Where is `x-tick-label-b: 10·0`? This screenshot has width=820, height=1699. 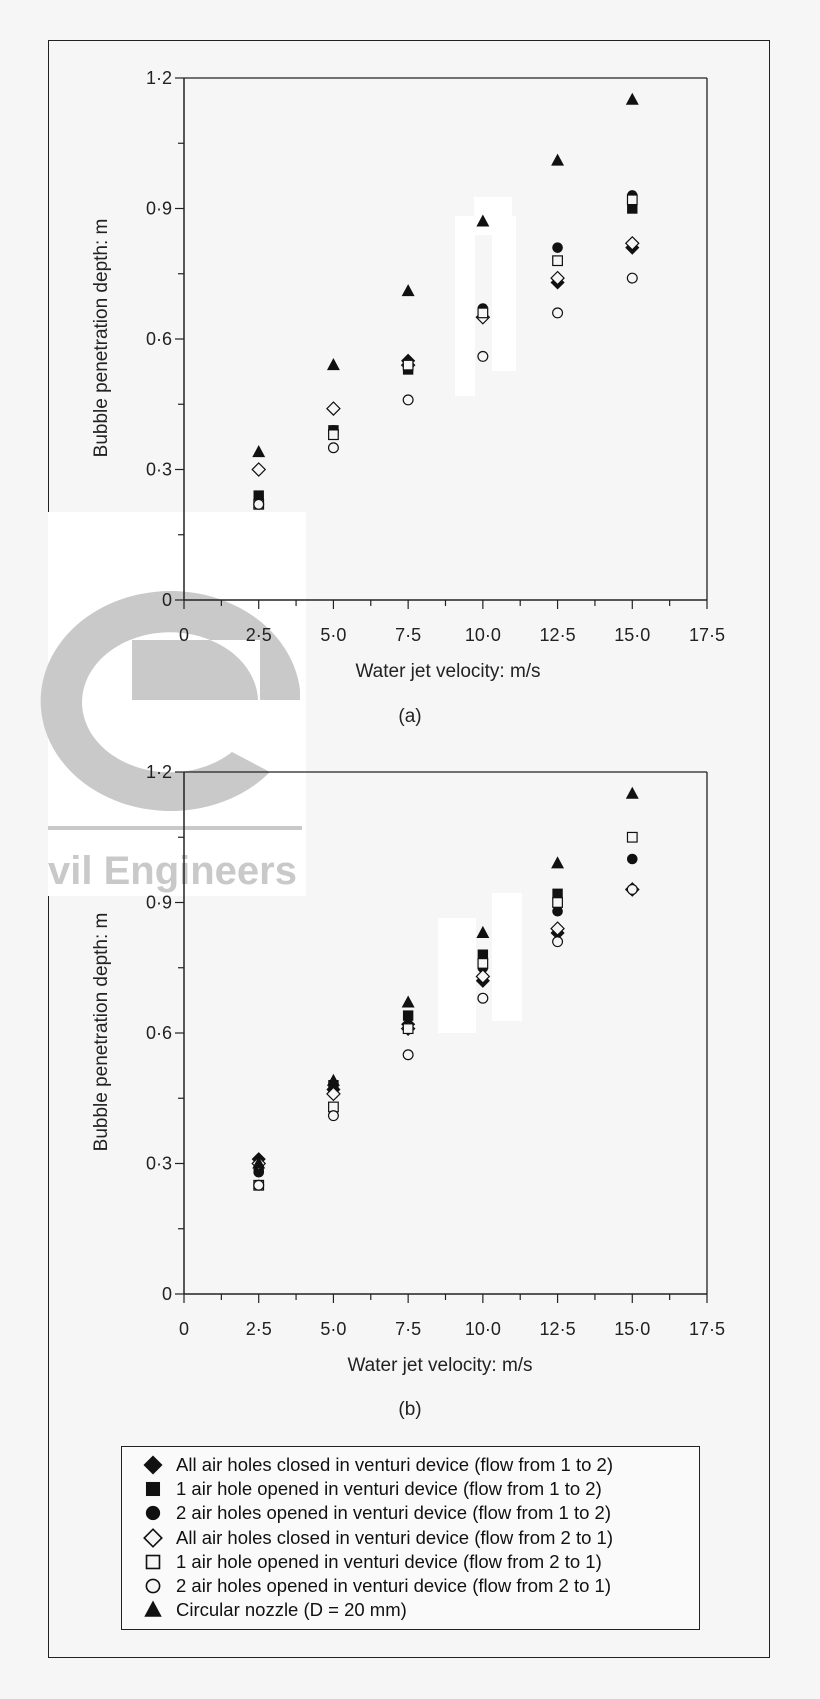
x-tick-label-b: 10·0 is located at coordinates (483, 1329).